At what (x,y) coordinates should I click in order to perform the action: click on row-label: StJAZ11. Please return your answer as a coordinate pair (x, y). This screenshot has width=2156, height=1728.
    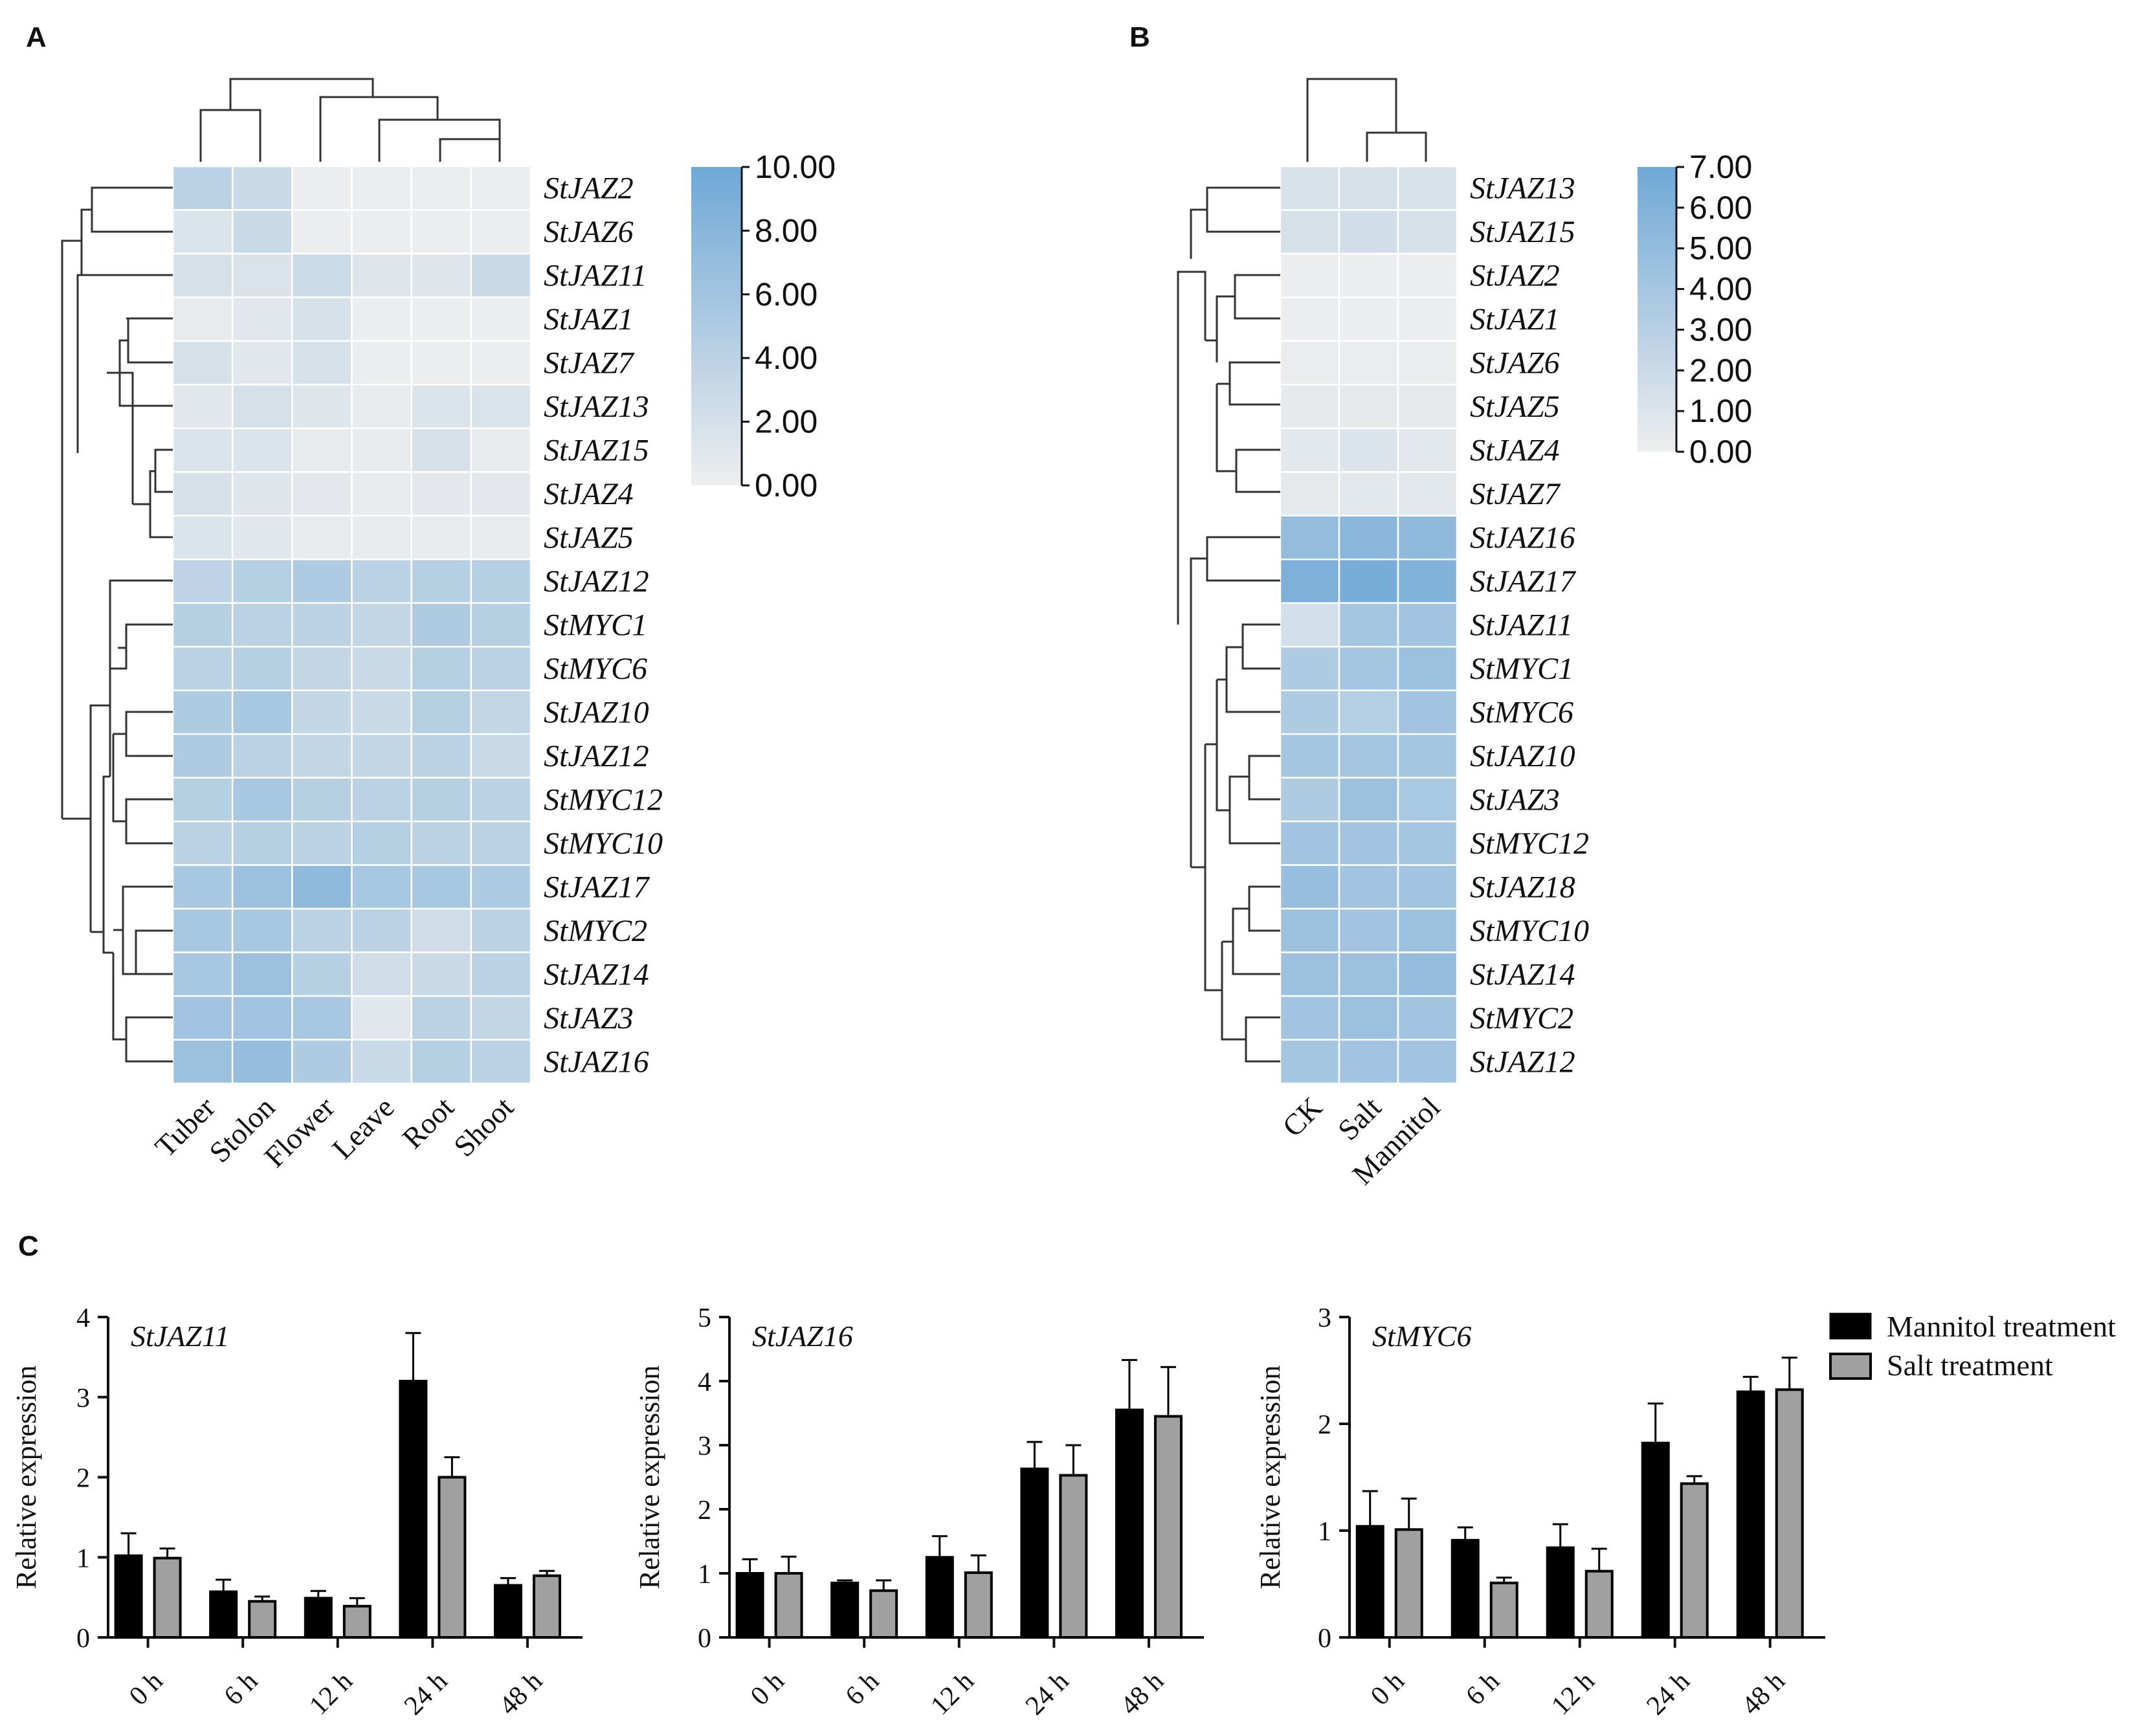
    Looking at the image, I should click on (1521, 625).